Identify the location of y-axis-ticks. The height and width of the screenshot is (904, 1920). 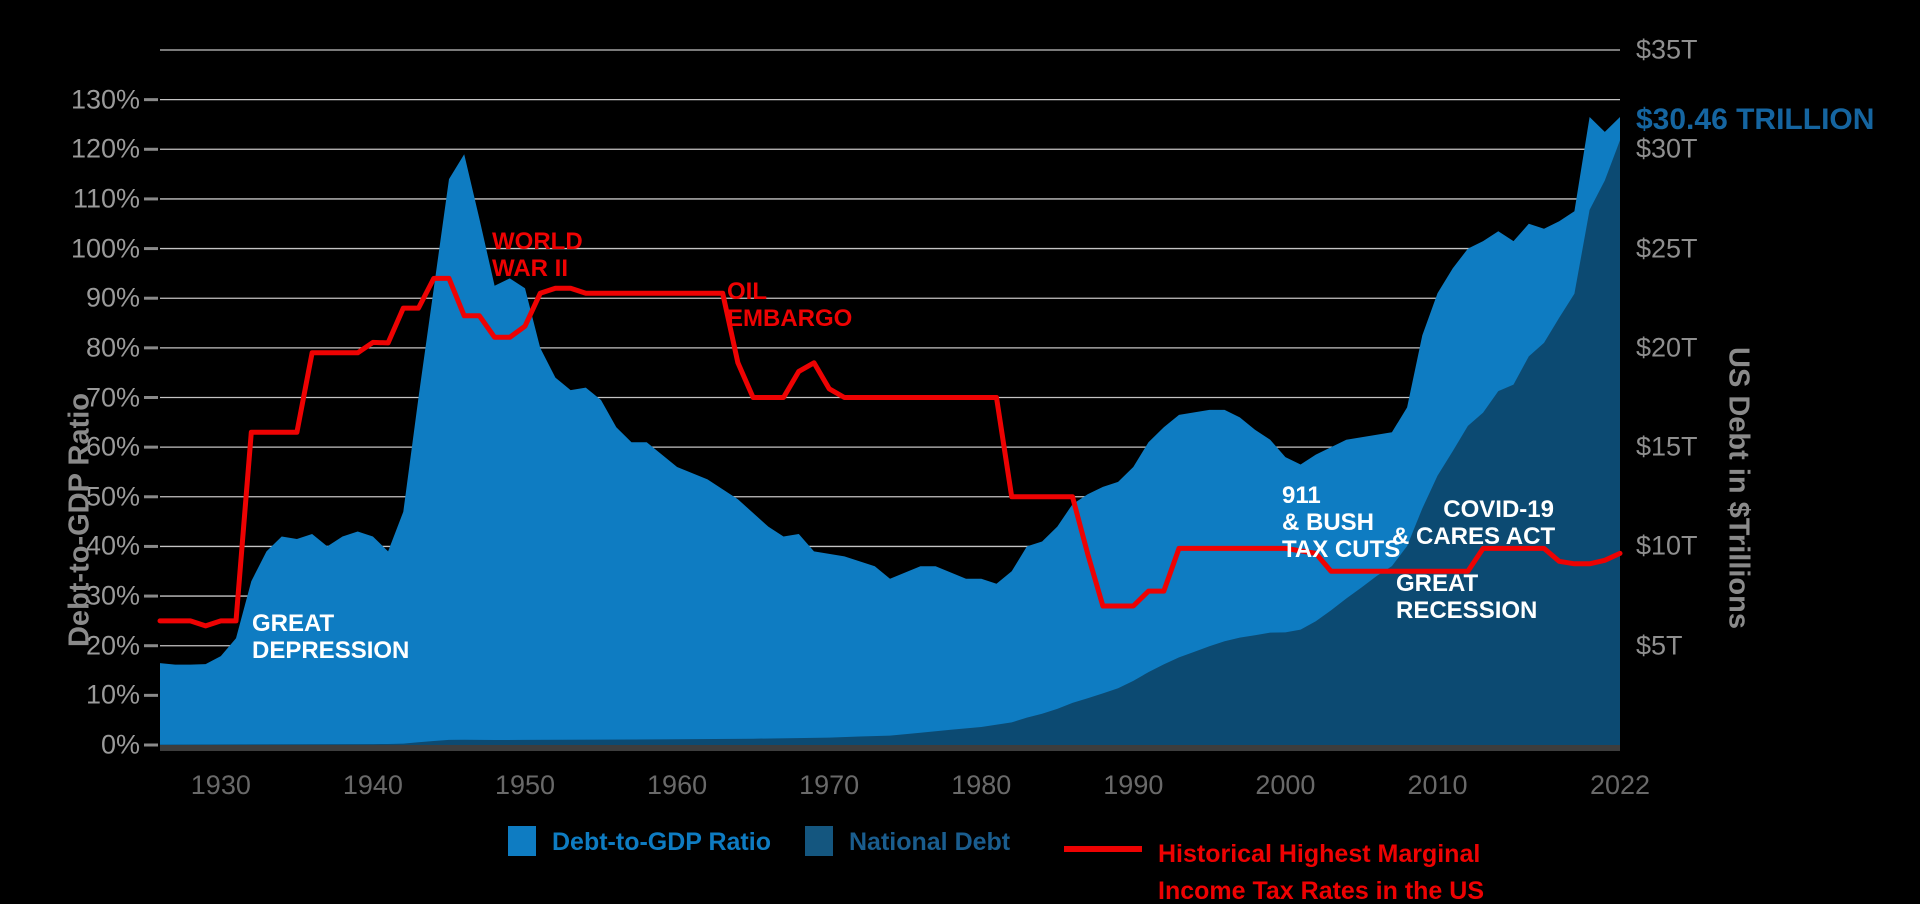
(151, 422).